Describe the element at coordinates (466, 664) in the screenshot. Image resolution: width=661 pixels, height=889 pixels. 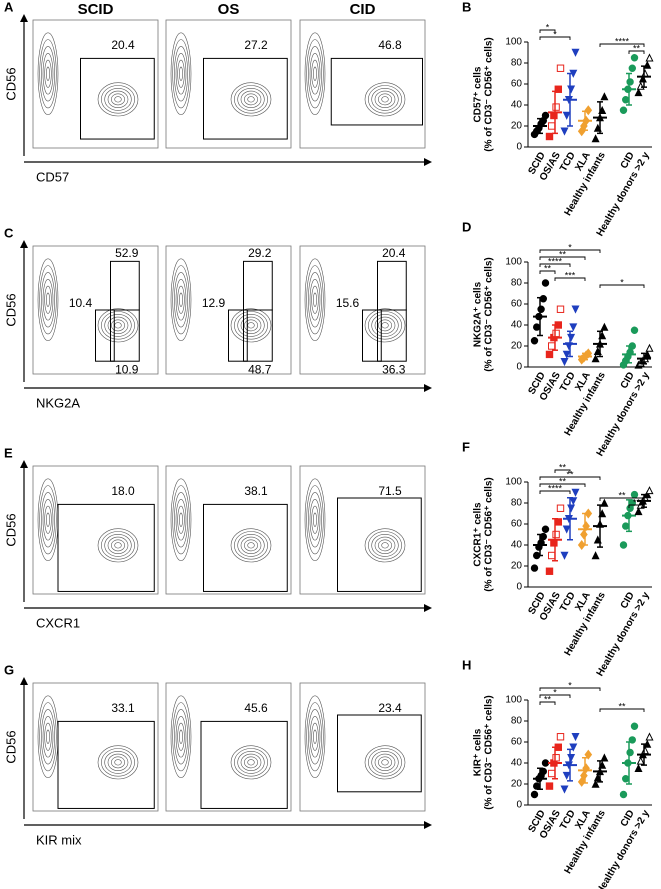
I see `panel-letter: H` at that location.